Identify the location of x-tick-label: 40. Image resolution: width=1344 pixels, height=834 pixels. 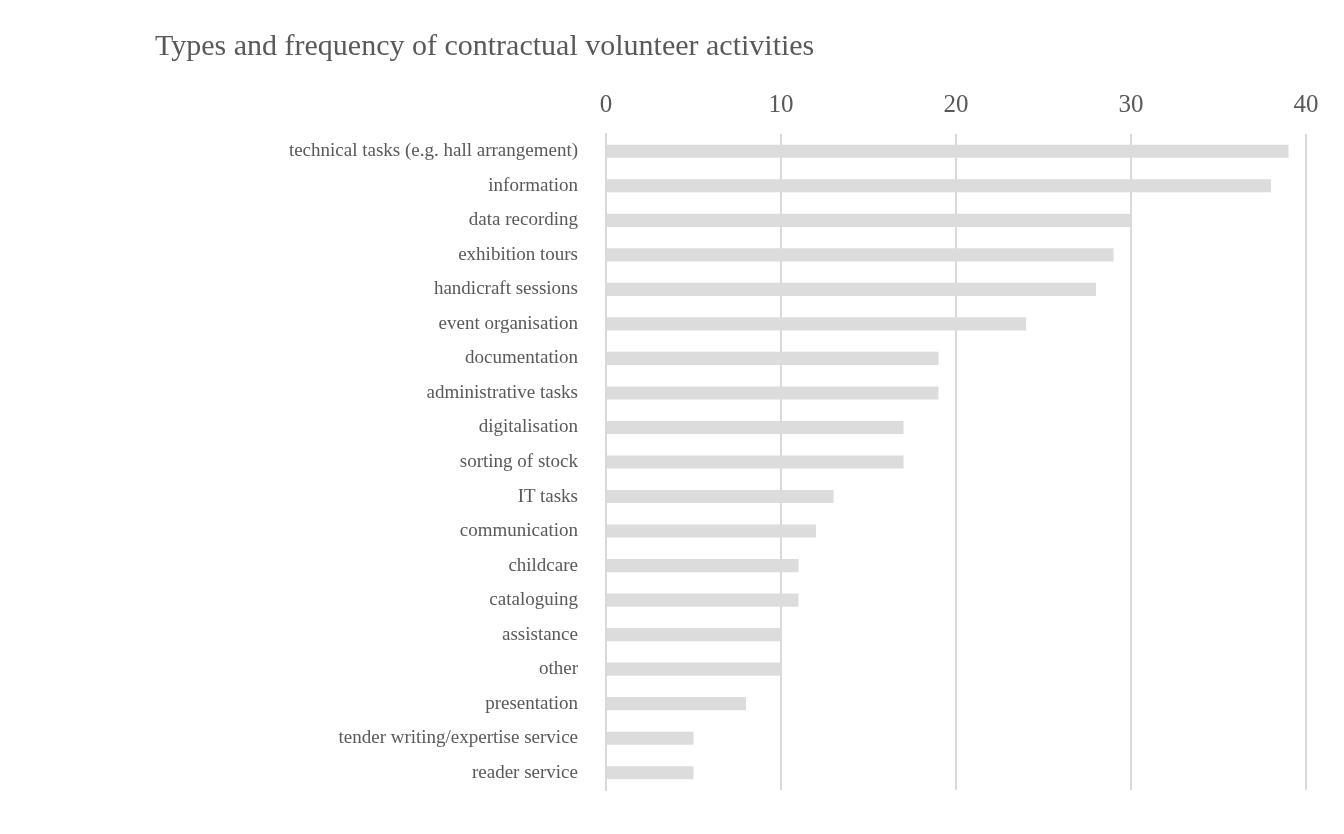
(1306, 103).